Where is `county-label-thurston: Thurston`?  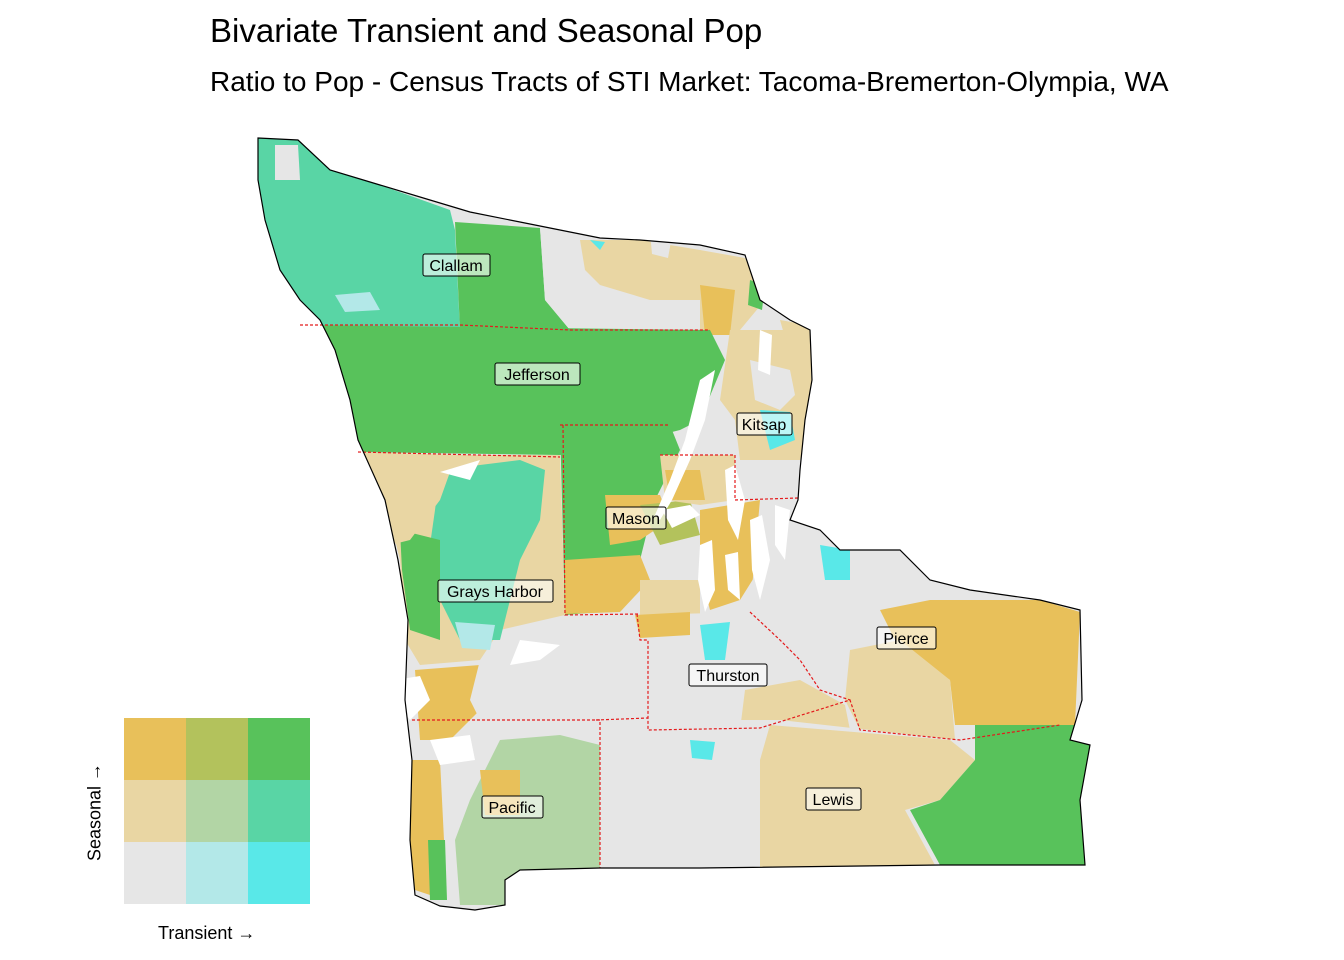 county-label-thurston: Thurston is located at coordinates (728, 675).